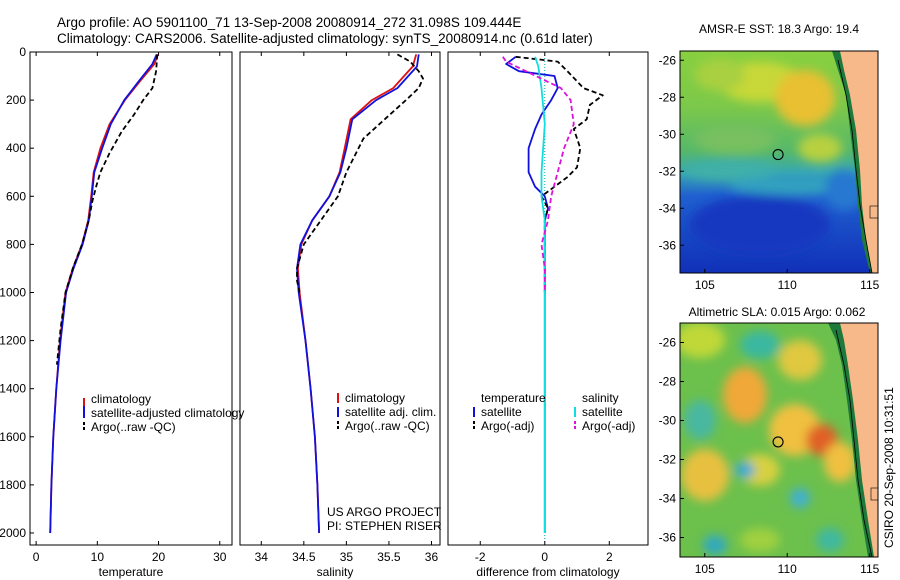 This screenshot has height=580, width=900. What do you see at coordinates (778, 155) in the screenshot?
I see `sst-argo-marker` at bounding box center [778, 155].